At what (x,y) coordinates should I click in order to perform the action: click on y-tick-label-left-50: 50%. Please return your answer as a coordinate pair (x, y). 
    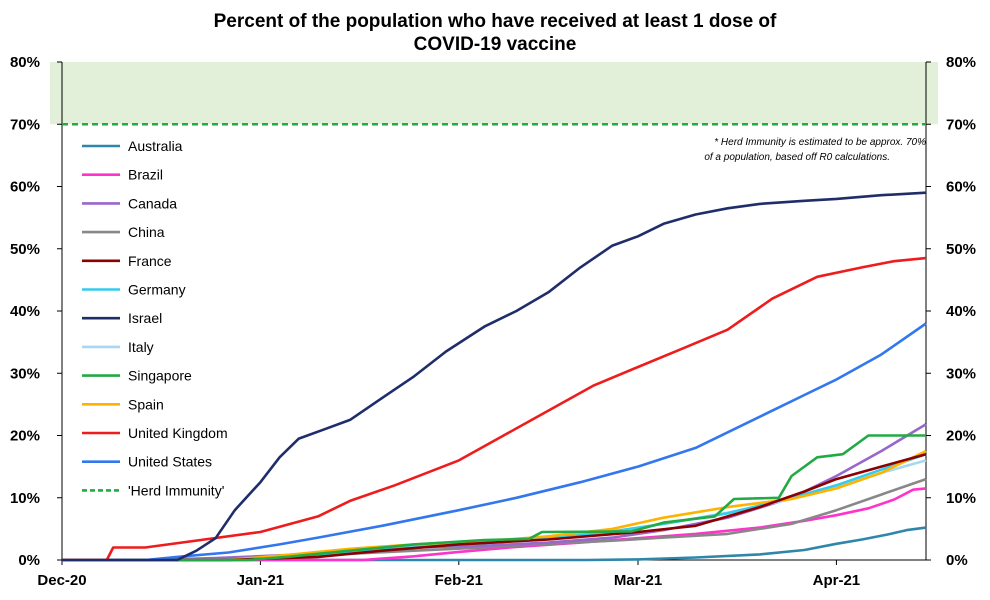
    Looking at the image, I should click on (25, 249).